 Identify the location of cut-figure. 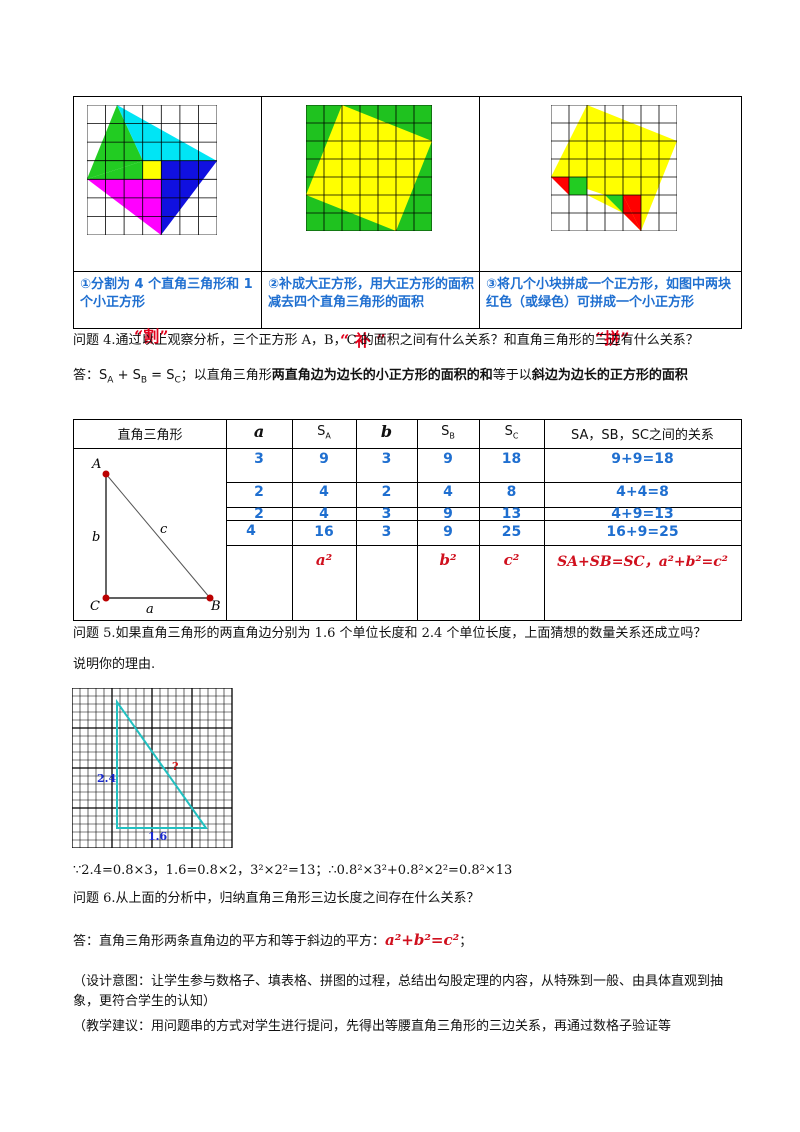
(152, 170).